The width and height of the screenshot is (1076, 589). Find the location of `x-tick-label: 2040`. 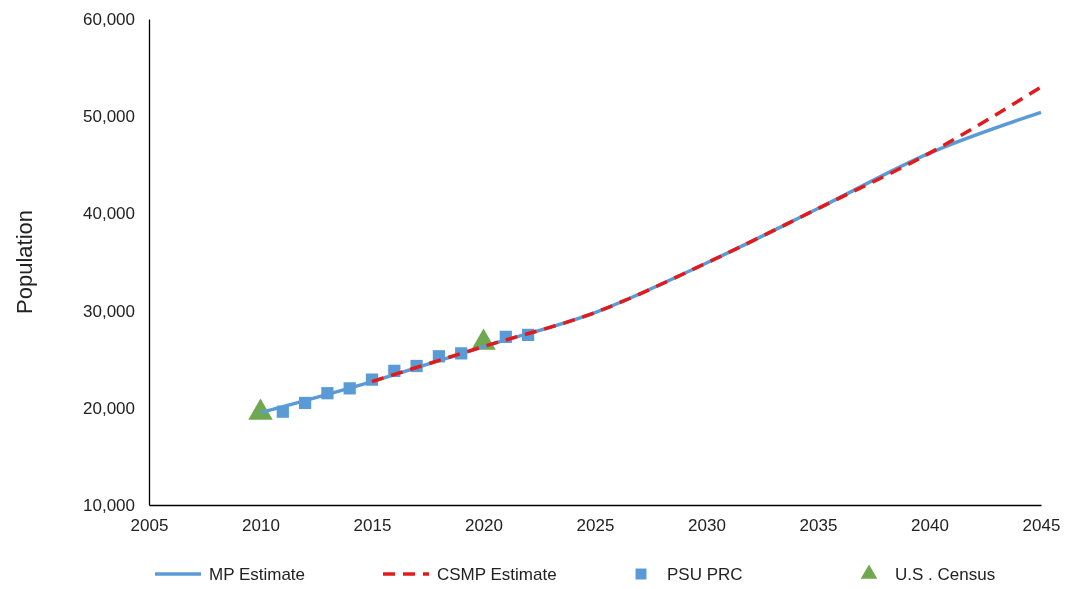

x-tick-label: 2040 is located at coordinates (930, 526).